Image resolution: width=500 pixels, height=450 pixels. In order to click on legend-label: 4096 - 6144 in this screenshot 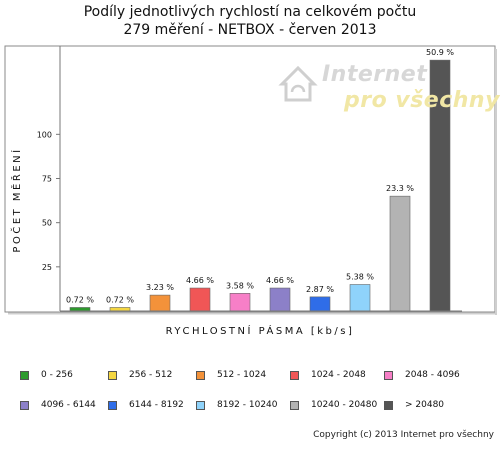, I will do `click(68, 405)`.